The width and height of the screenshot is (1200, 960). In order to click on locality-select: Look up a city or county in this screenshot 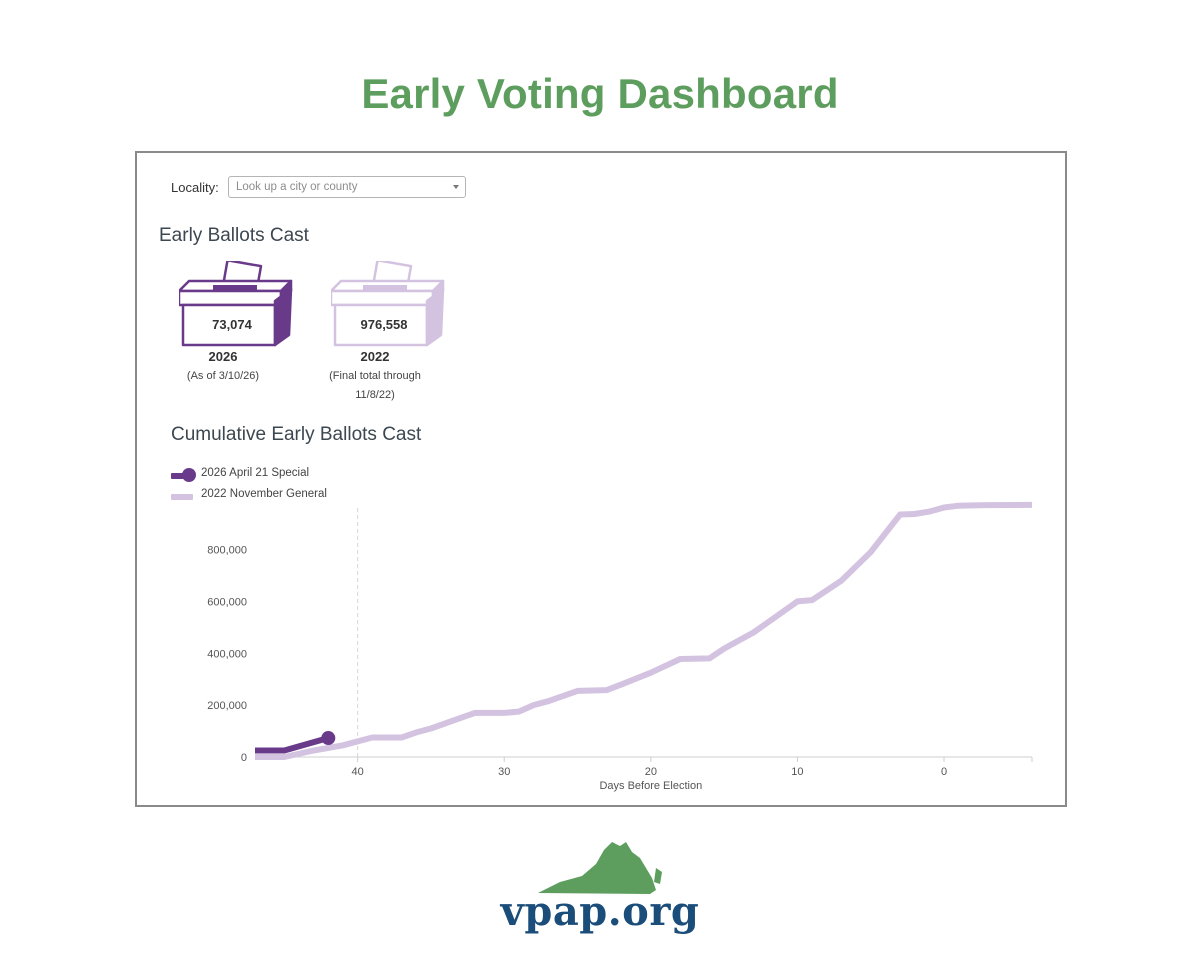, I will do `click(347, 187)`.